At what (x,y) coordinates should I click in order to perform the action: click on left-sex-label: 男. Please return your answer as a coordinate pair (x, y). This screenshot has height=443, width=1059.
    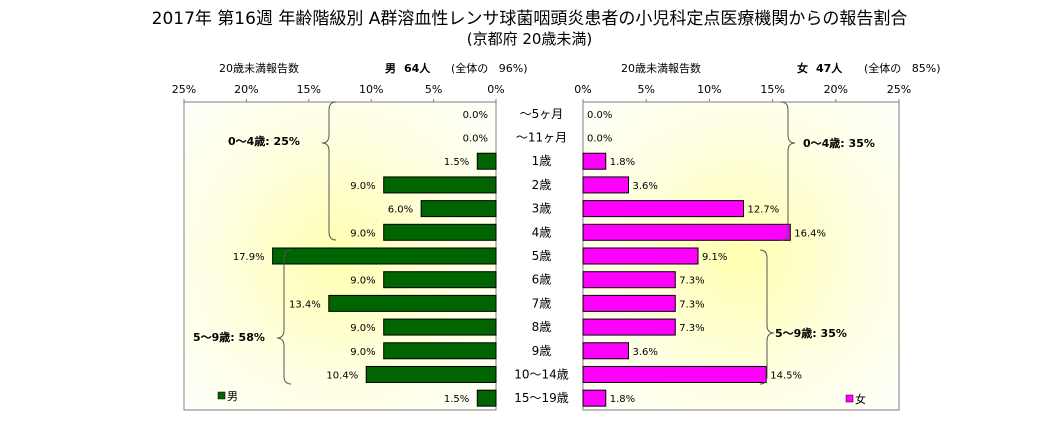
    Looking at the image, I should click on (390, 68).